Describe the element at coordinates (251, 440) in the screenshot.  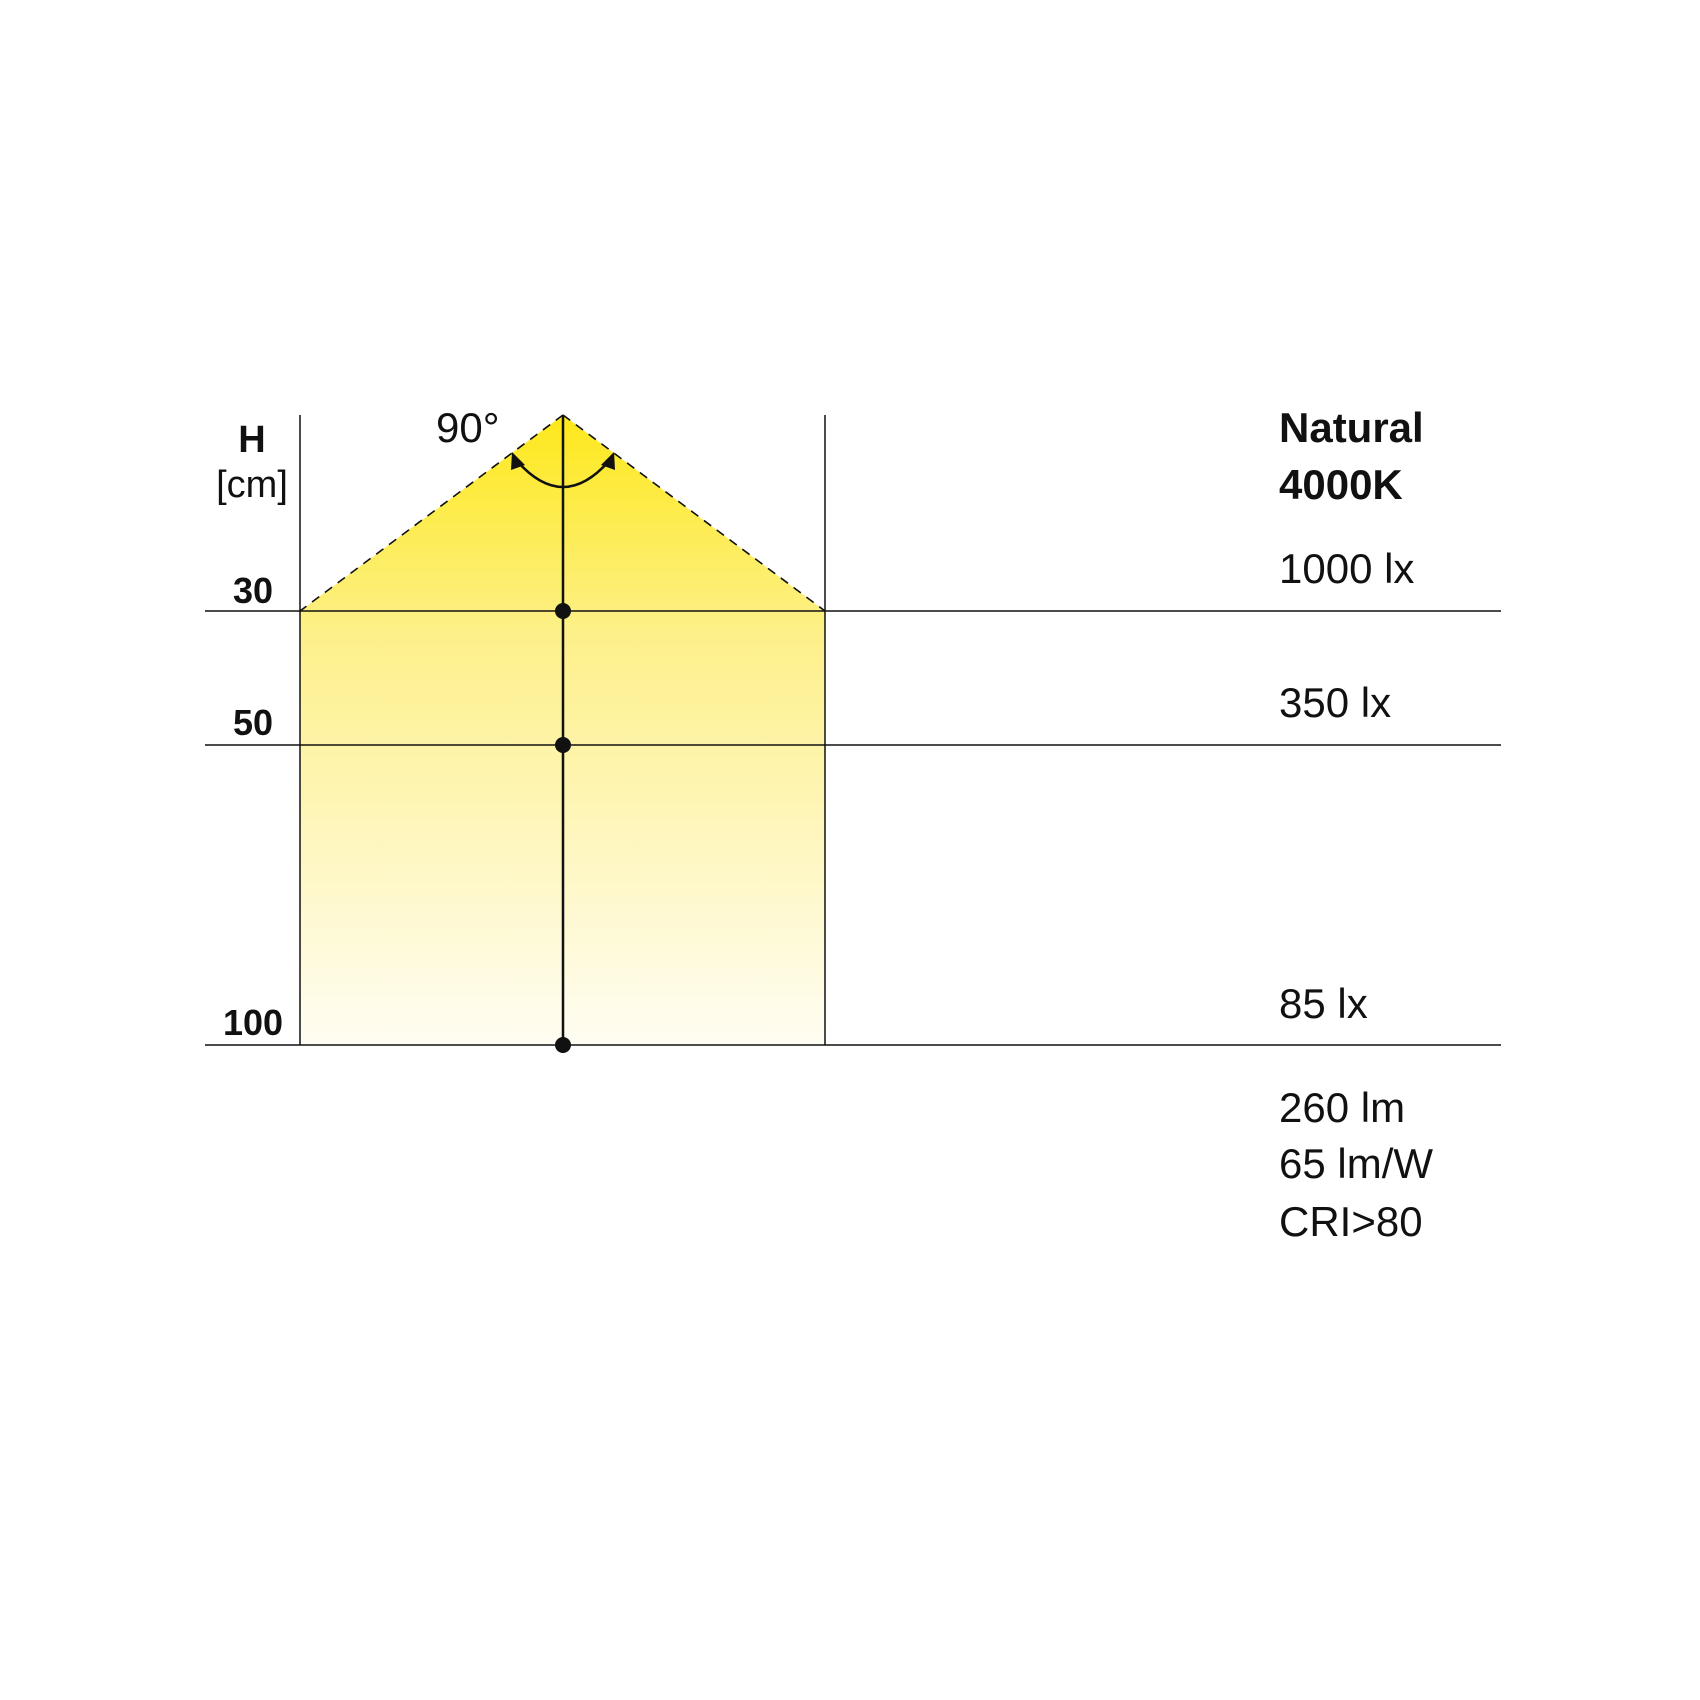
I see `axis-label: H` at that location.